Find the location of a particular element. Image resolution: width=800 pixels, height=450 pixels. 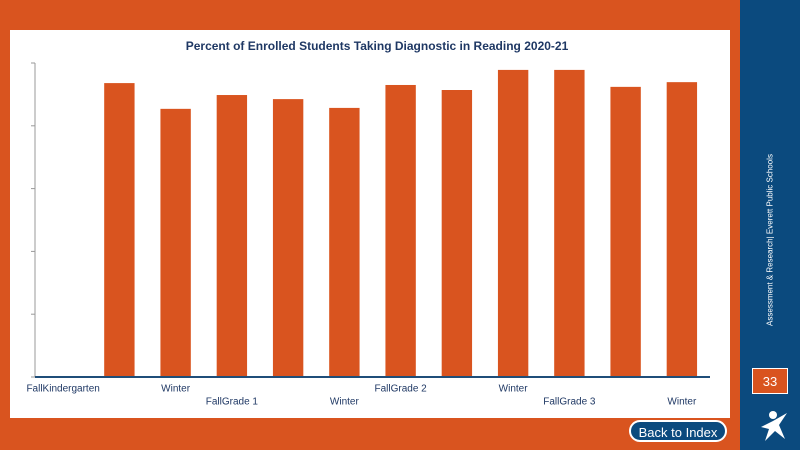

back-button: Back to Index is located at coordinates (678, 431).